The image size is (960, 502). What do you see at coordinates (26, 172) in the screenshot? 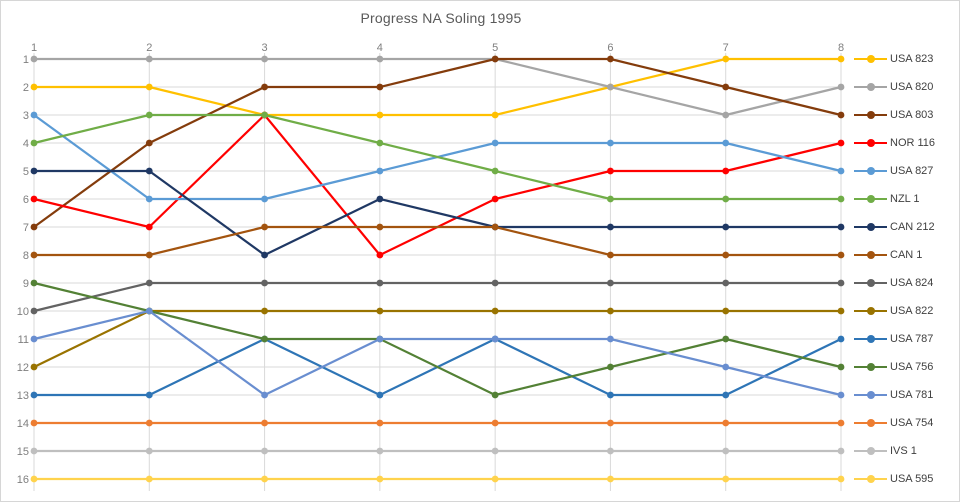
I see `y-axis-tick-label: 5` at bounding box center [26, 172].